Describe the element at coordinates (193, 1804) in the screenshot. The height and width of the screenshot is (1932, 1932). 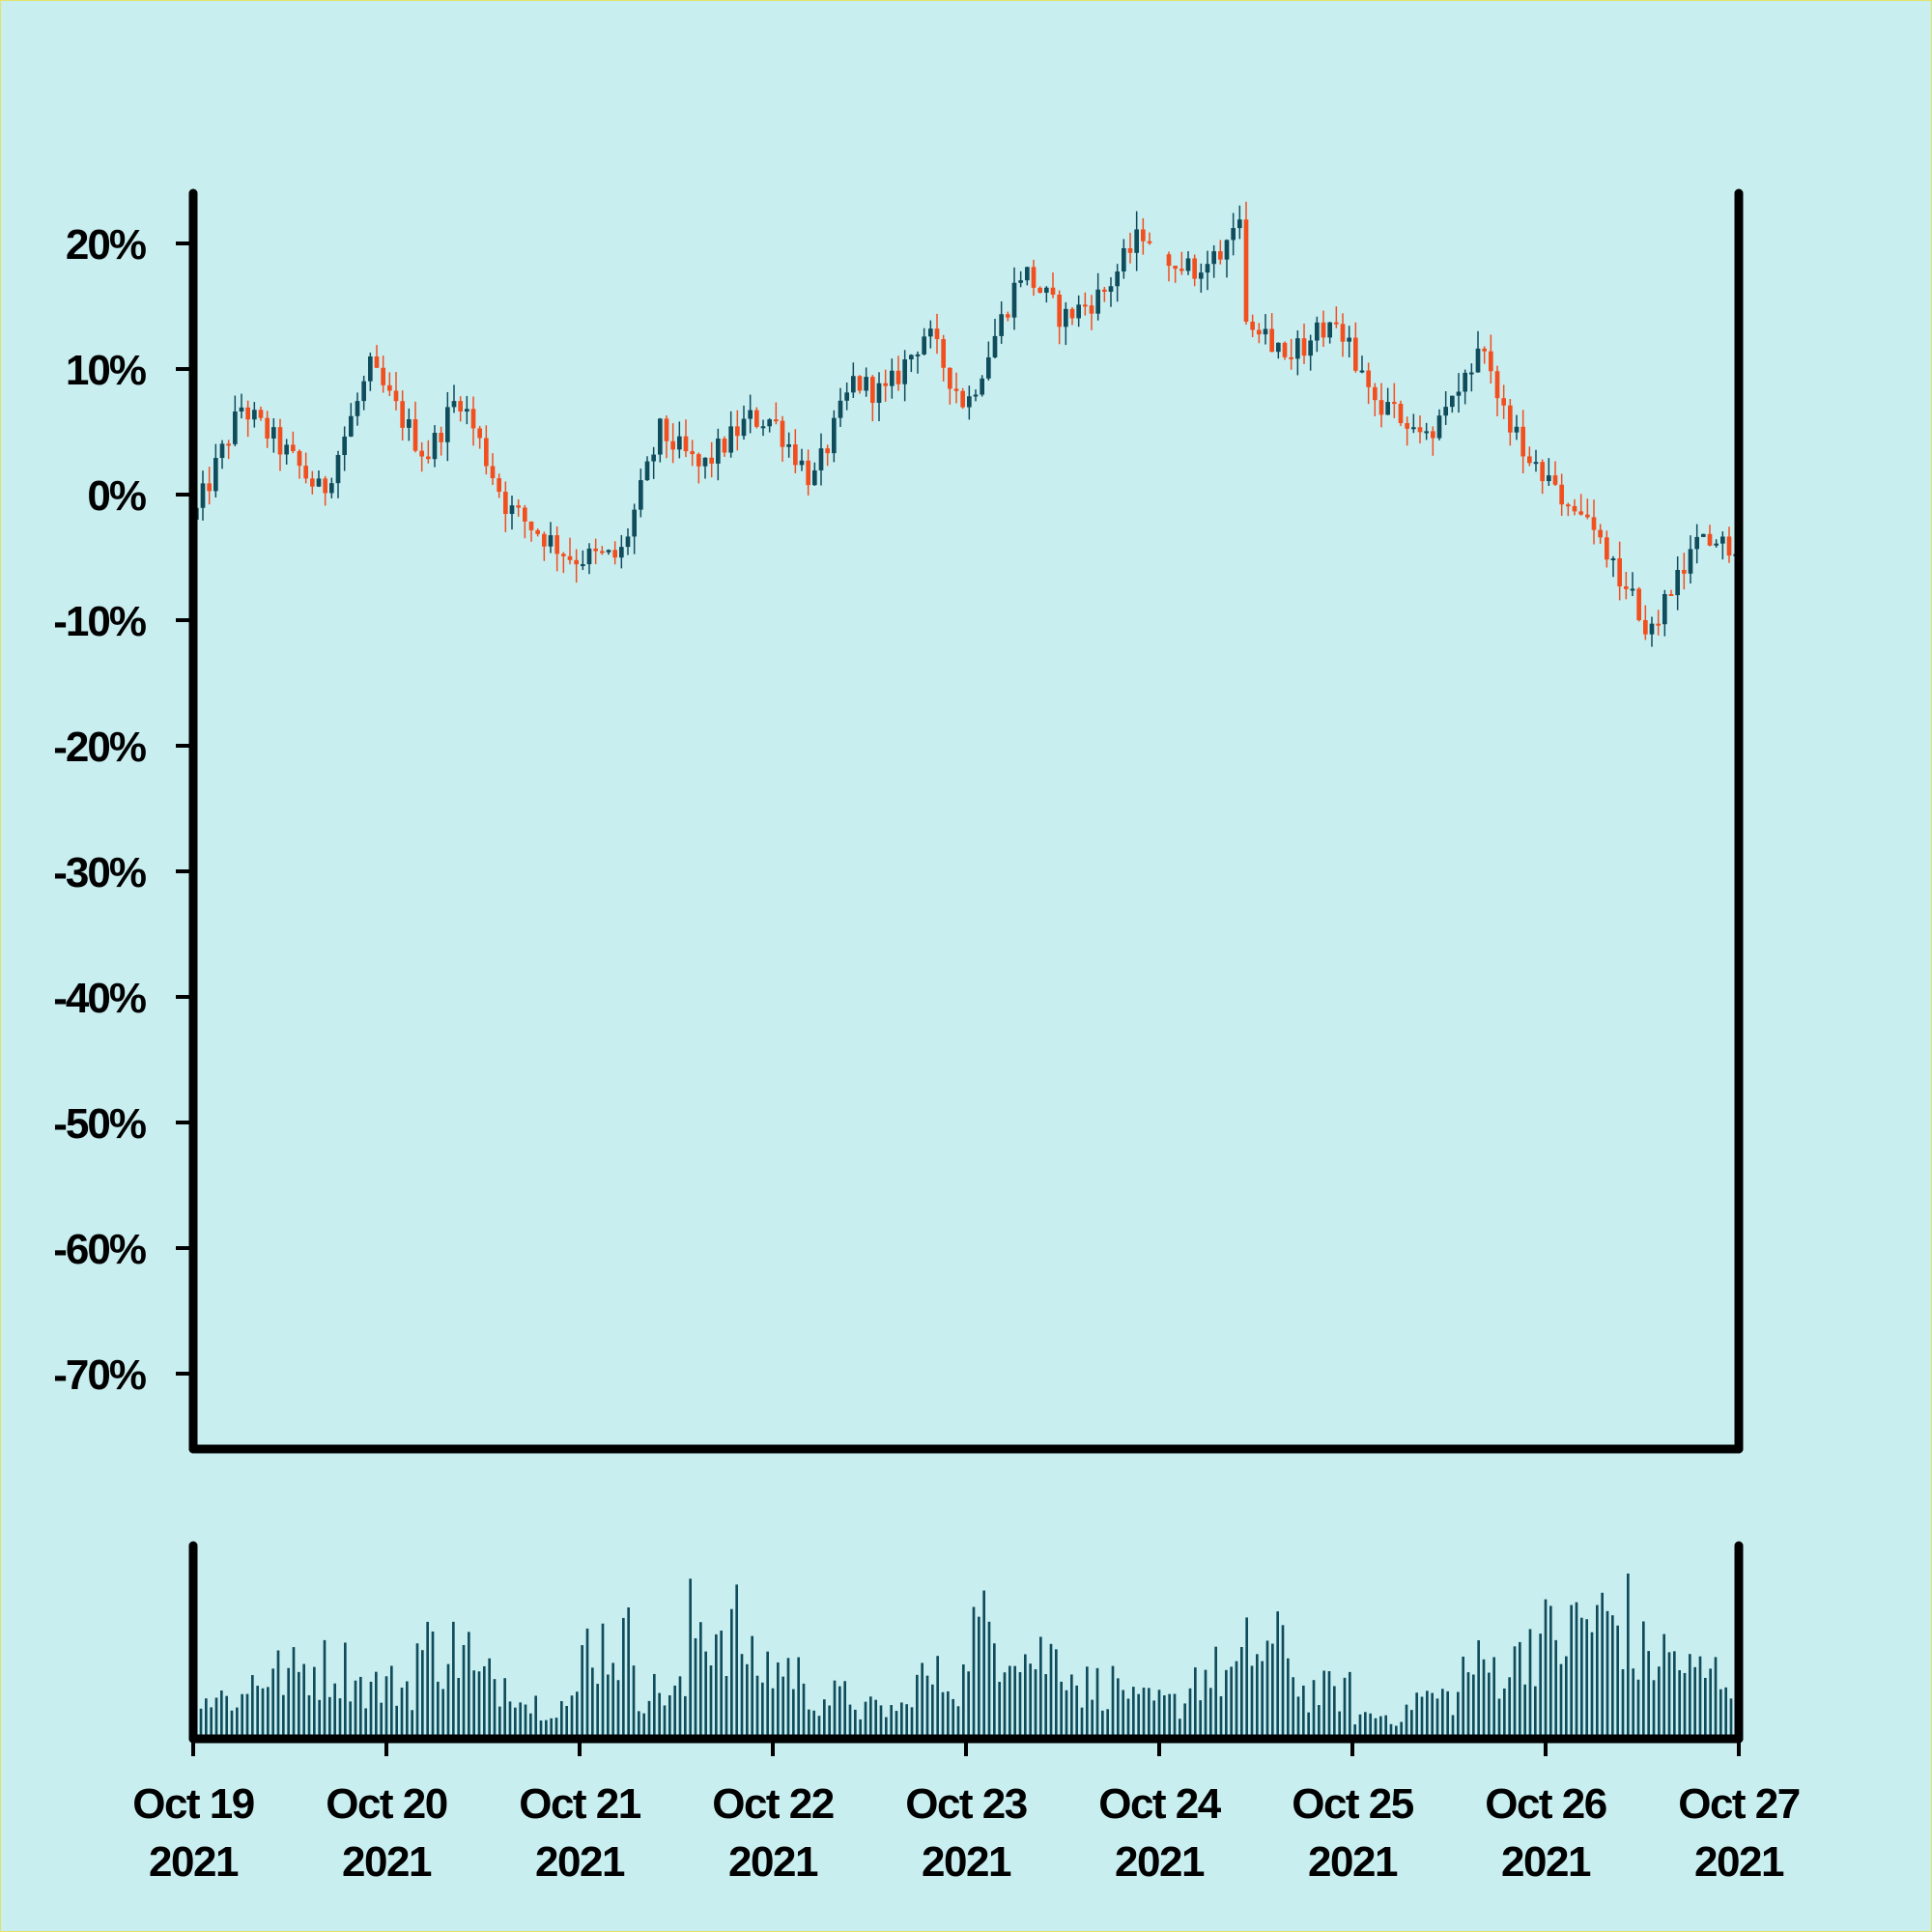
I see `x-tick-label-date: Oct 19` at that location.